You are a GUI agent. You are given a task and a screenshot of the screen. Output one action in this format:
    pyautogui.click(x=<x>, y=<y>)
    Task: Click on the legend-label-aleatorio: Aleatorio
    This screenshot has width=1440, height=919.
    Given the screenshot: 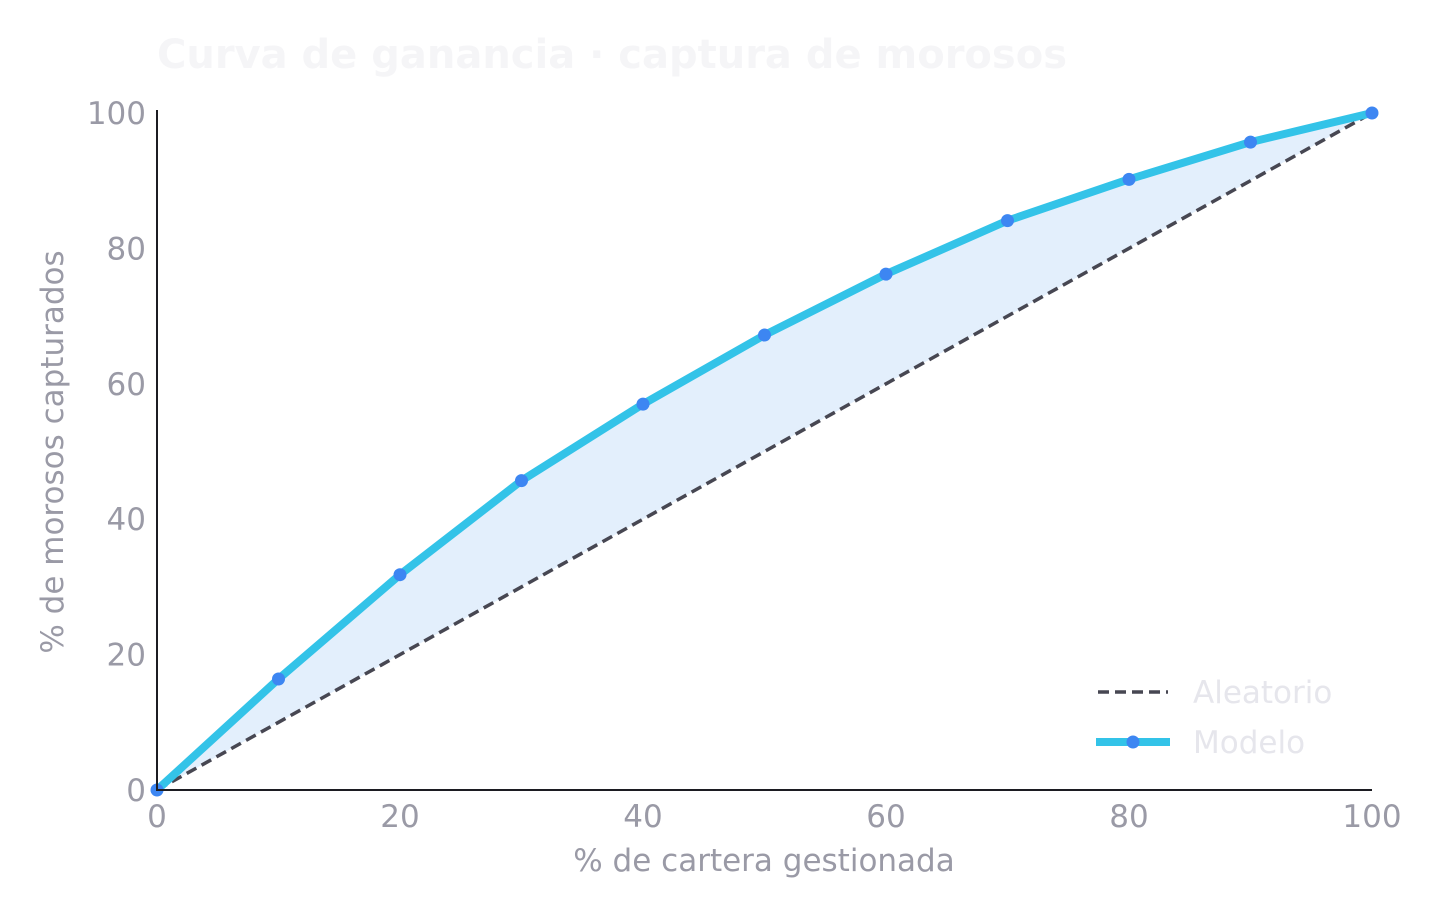 What is the action you would take?
    pyautogui.click(x=1262, y=693)
    